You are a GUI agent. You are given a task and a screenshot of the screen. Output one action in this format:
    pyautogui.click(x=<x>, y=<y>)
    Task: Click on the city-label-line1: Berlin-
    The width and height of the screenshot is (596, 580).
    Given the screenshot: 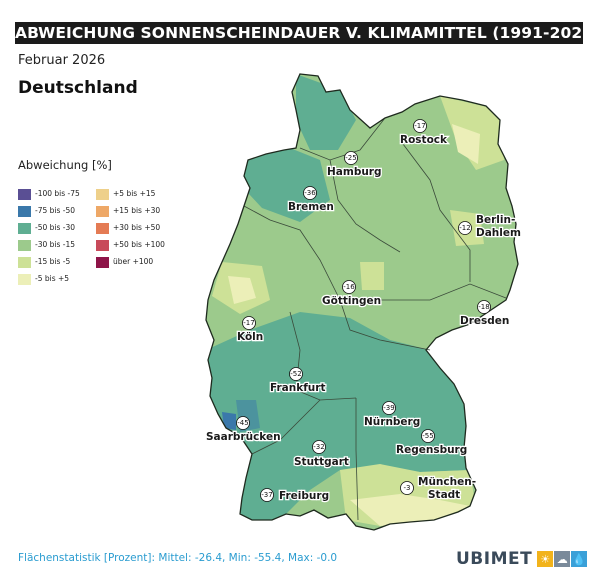 What is the action you would take?
    pyautogui.click(x=495, y=220)
    